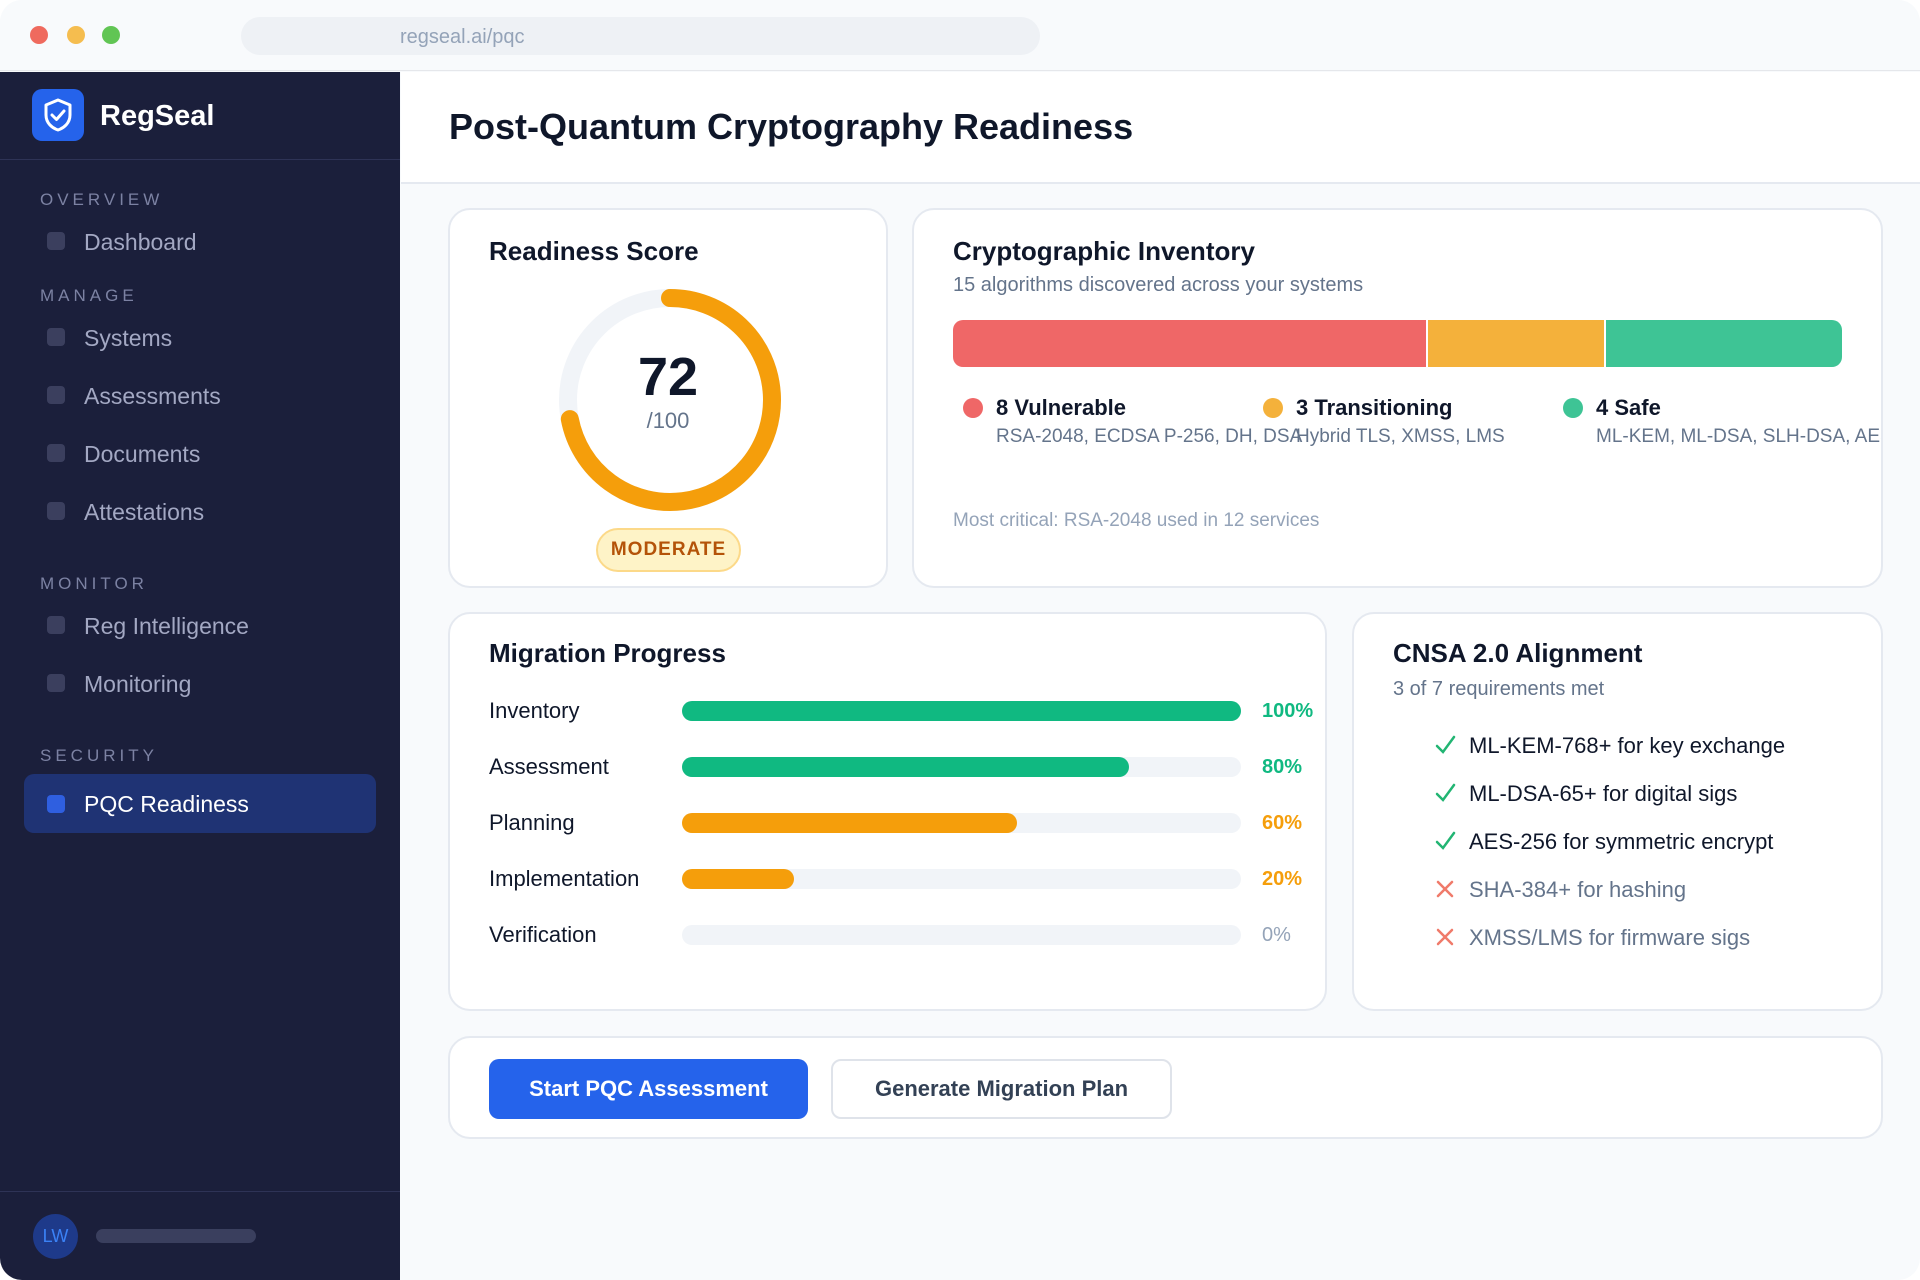  I want to click on gauge-arc, so click(670, 400).